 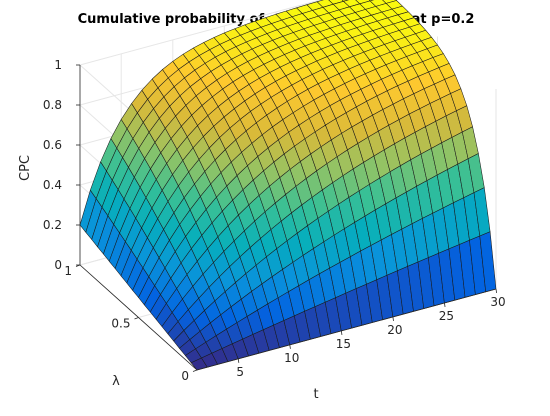 I want to click on x-tick-label: 20, so click(x=394, y=330).